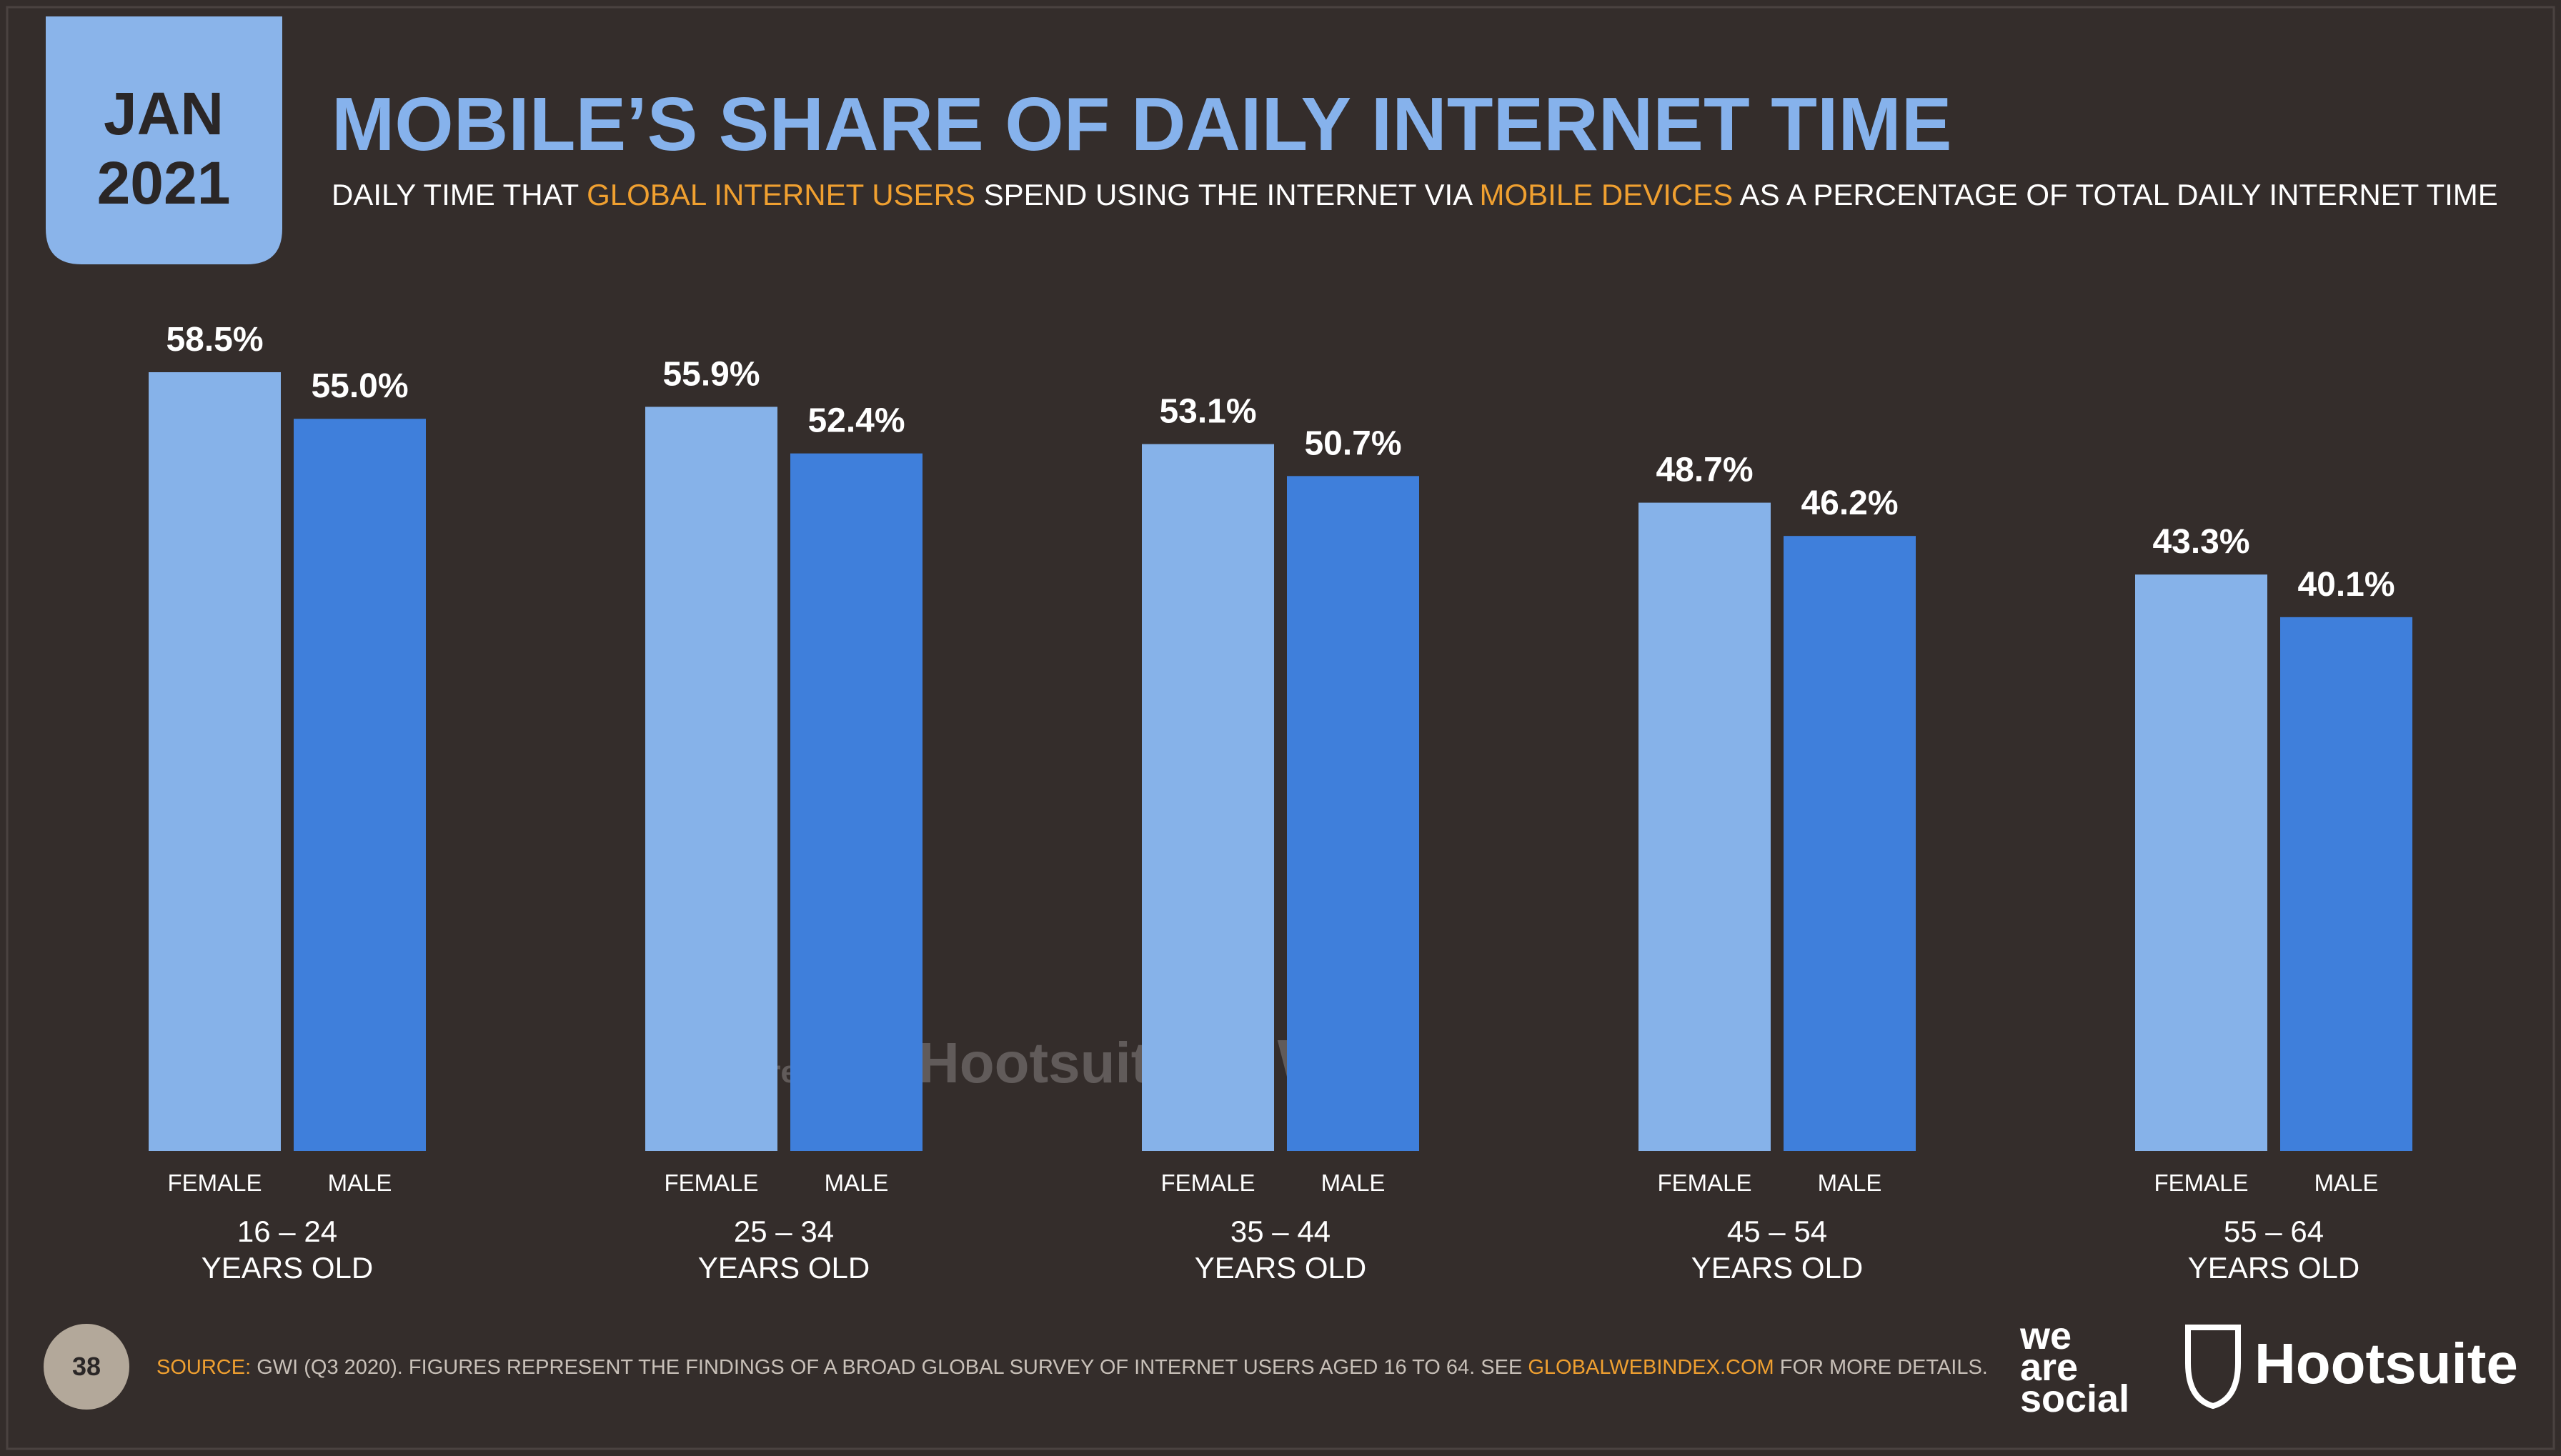 The height and width of the screenshot is (1456, 2561). Describe the element at coordinates (359, 386) in the screenshot. I see `value-label: 55.0%` at that location.